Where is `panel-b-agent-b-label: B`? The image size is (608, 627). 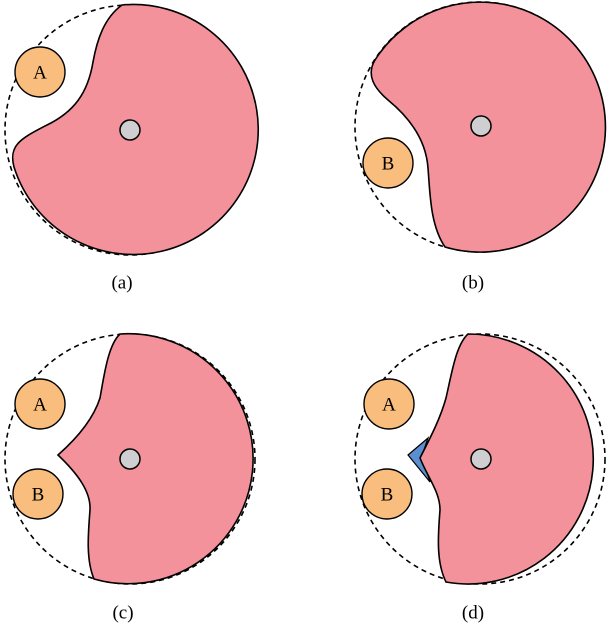 panel-b-agent-b-label: B is located at coordinates (388, 164).